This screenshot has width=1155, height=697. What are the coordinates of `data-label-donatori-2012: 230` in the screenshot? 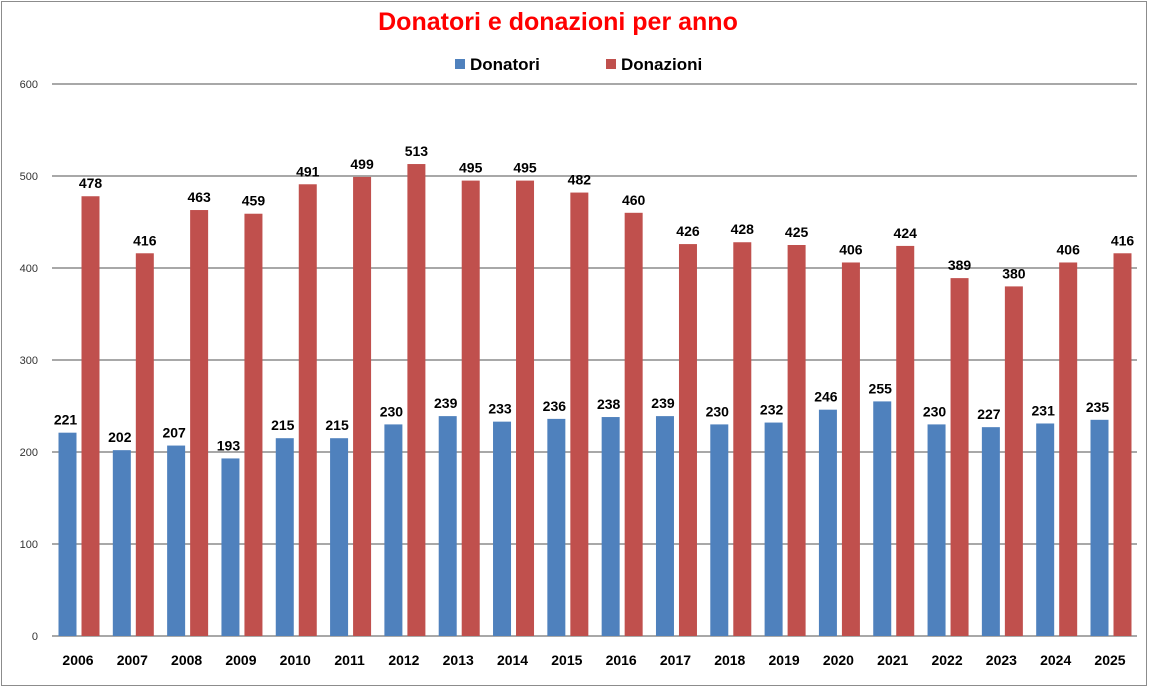 It's located at (392, 411).